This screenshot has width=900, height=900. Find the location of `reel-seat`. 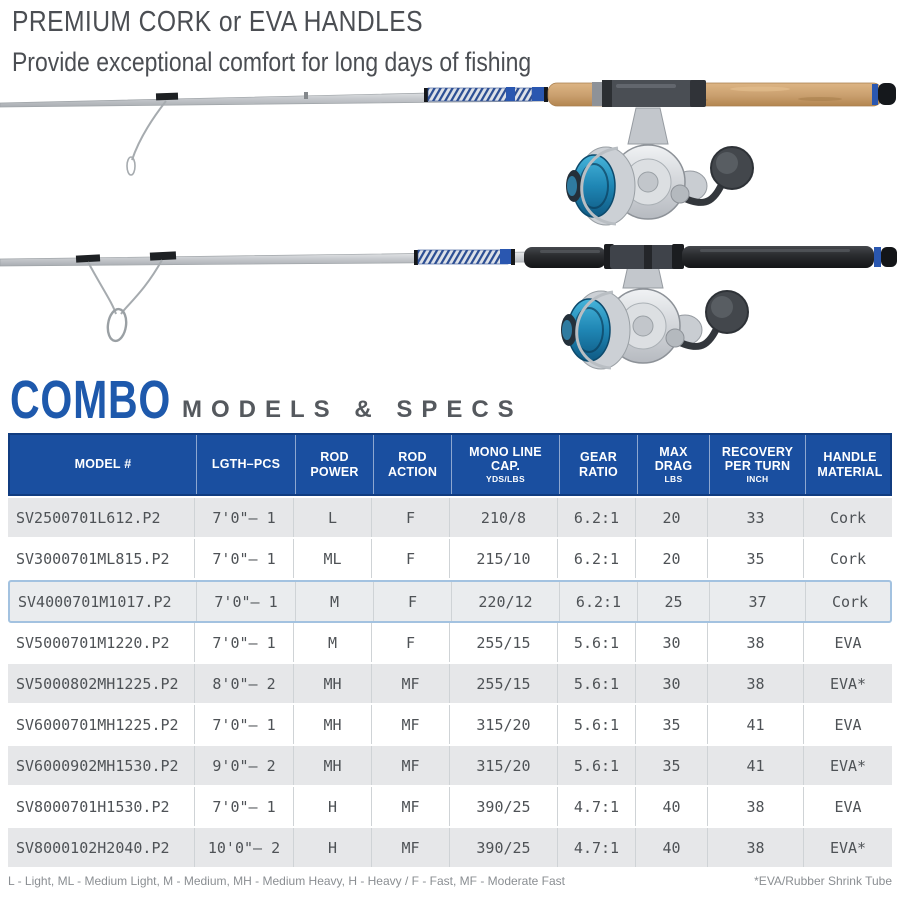

reel-seat is located at coordinates (649, 93).